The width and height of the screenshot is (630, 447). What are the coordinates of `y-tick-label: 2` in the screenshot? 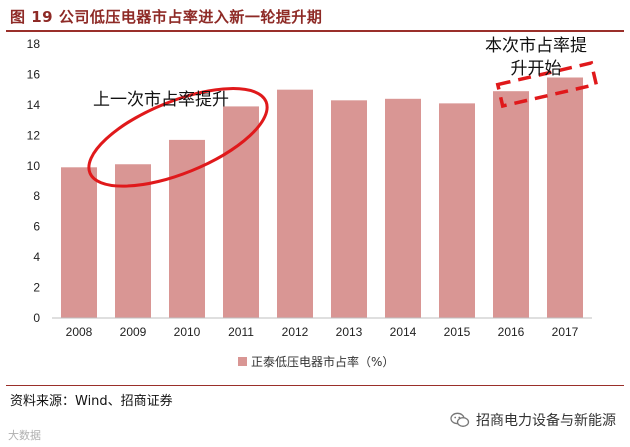 It's located at (36, 288).